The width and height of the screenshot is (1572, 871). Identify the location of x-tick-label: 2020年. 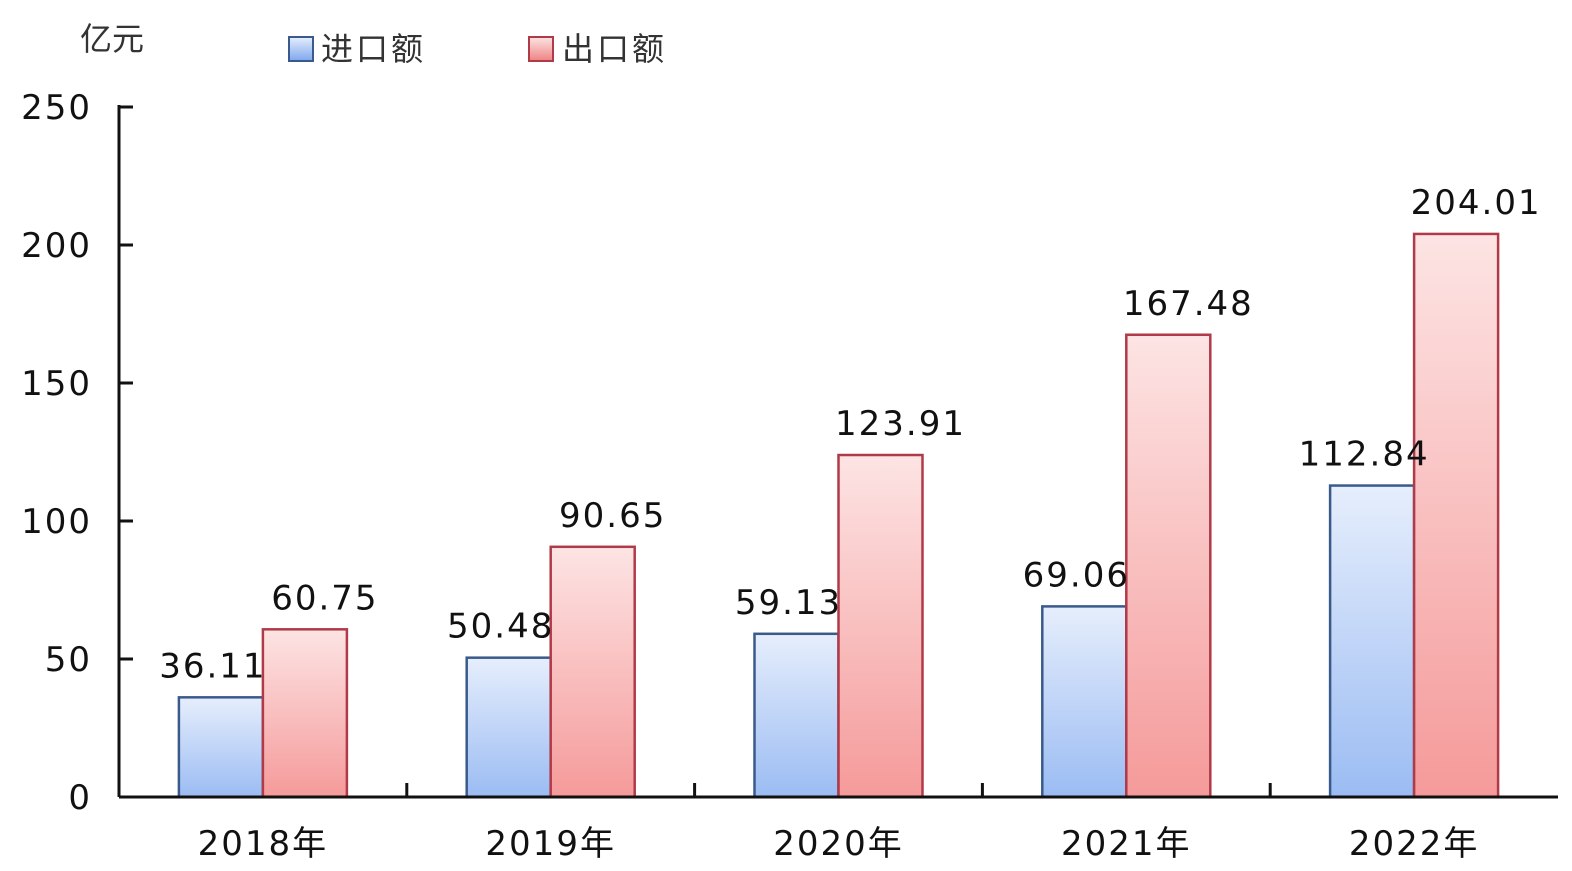
(838, 844).